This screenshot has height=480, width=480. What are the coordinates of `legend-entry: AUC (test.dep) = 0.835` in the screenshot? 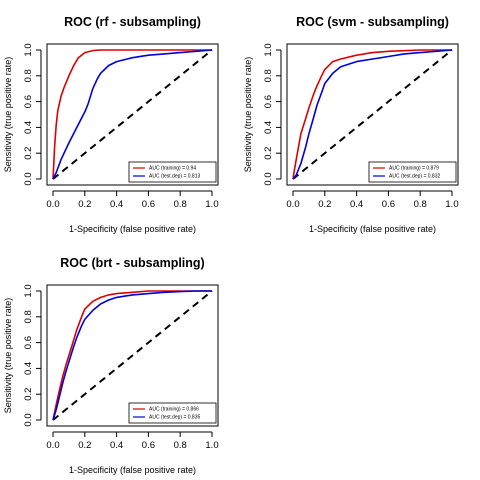 It's located at (174, 418).